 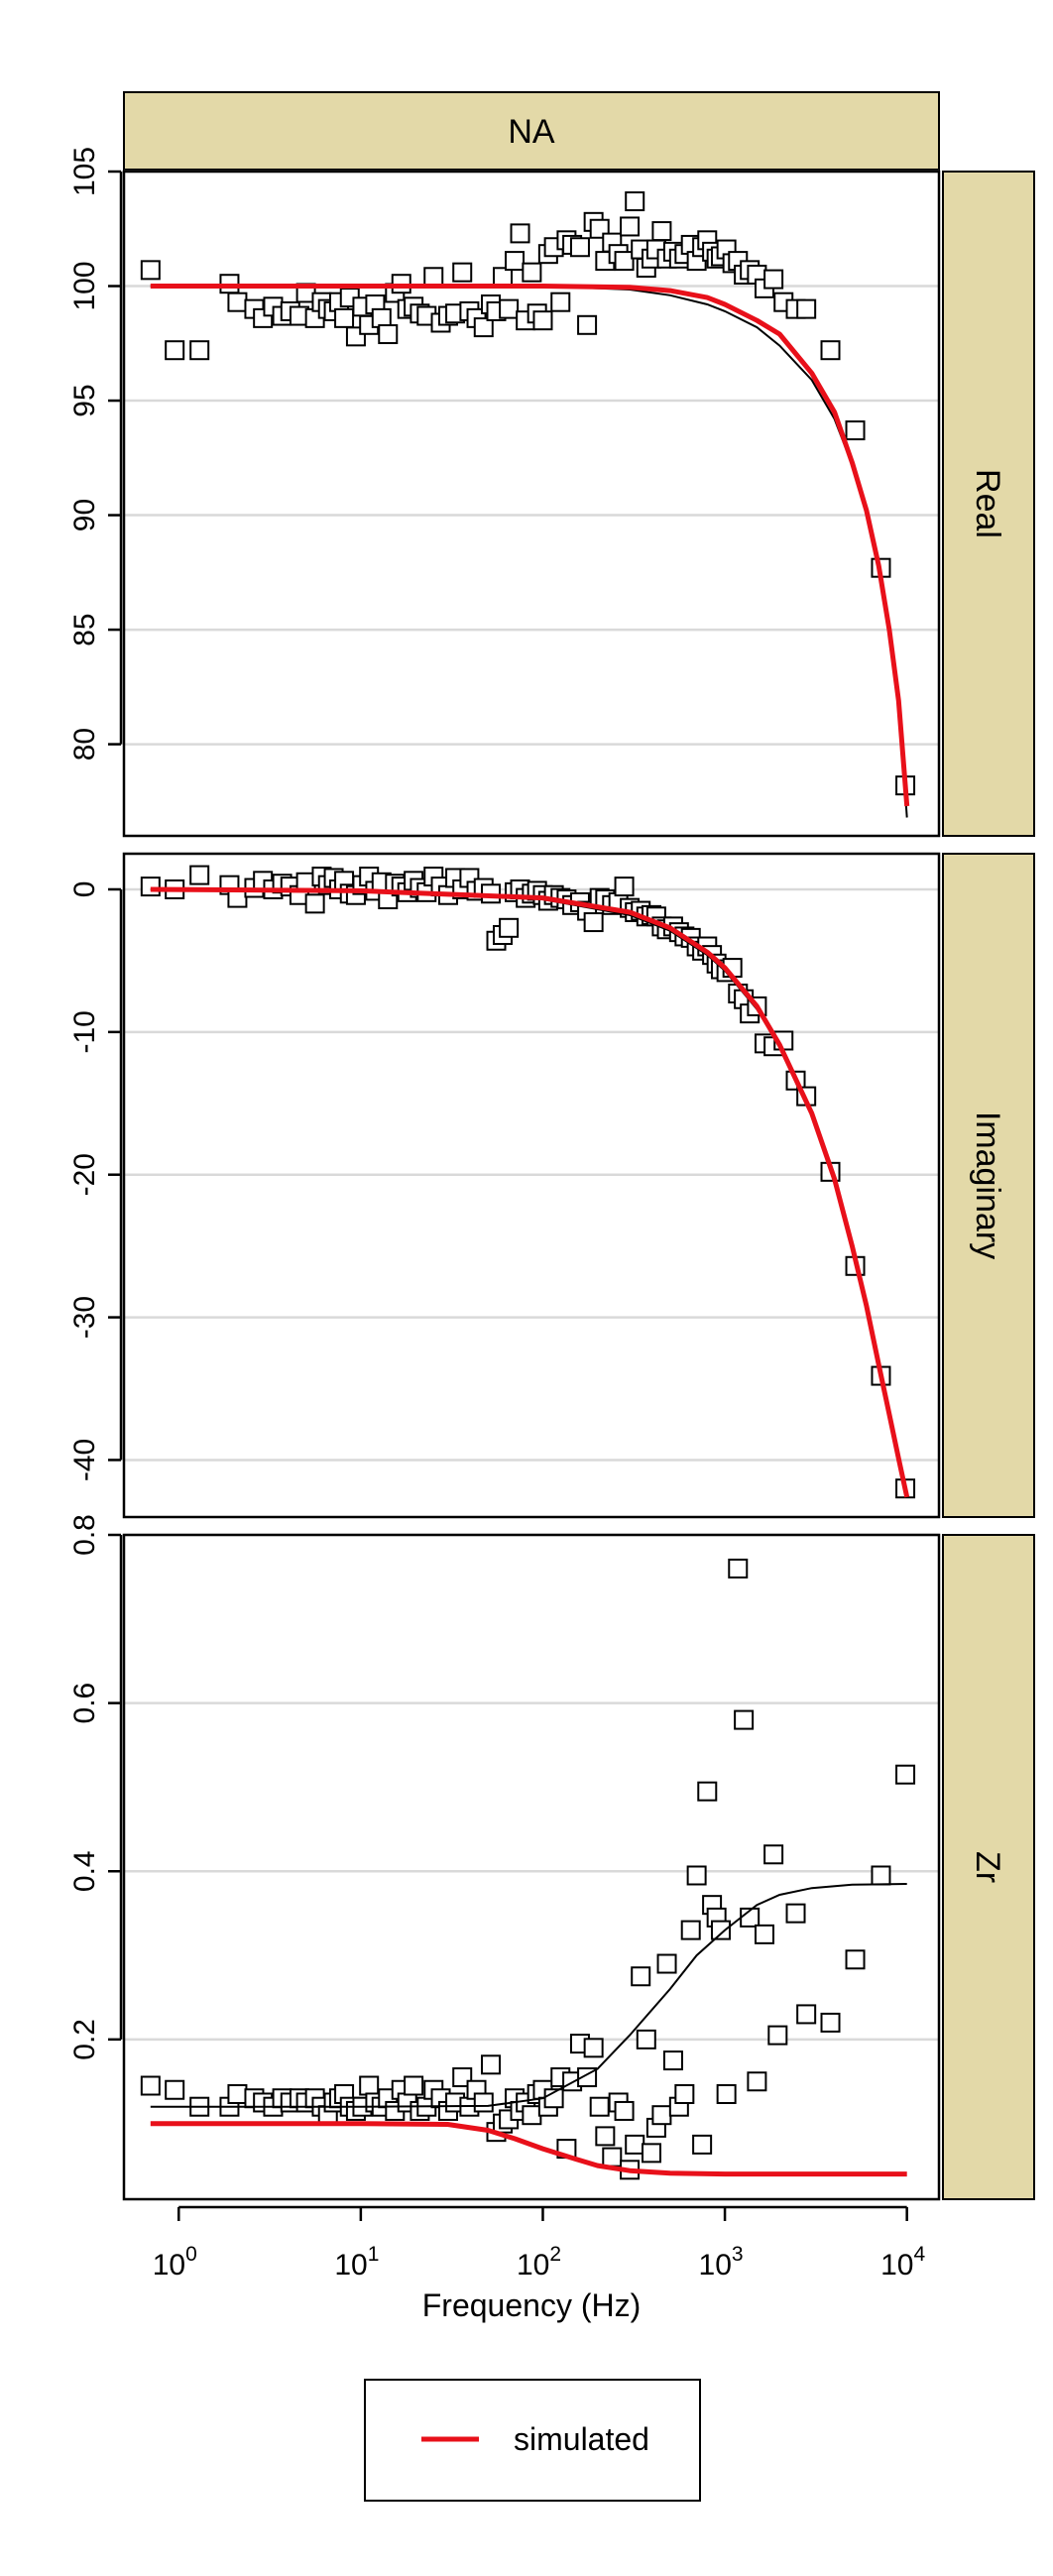 I want to click on x-tick-label: 10¹, so click(x=356, y=2262).